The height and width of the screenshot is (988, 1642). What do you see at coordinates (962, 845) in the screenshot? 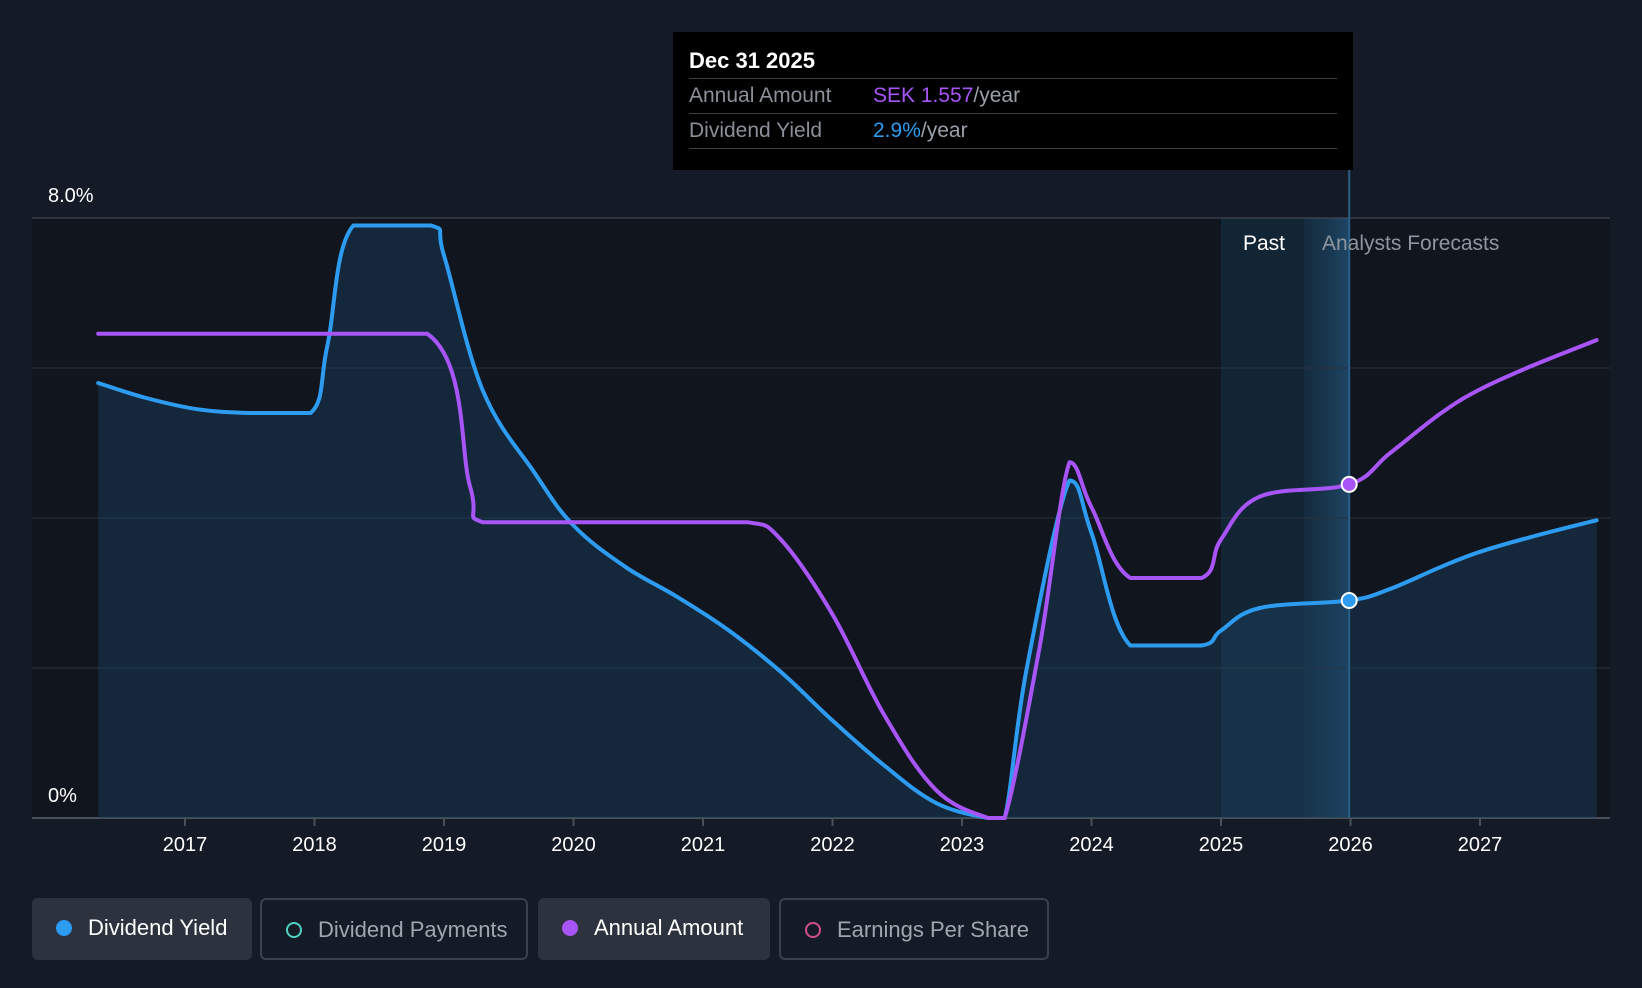
I see `x-tick-label-2023: 2023` at bounding box center [962, 845].